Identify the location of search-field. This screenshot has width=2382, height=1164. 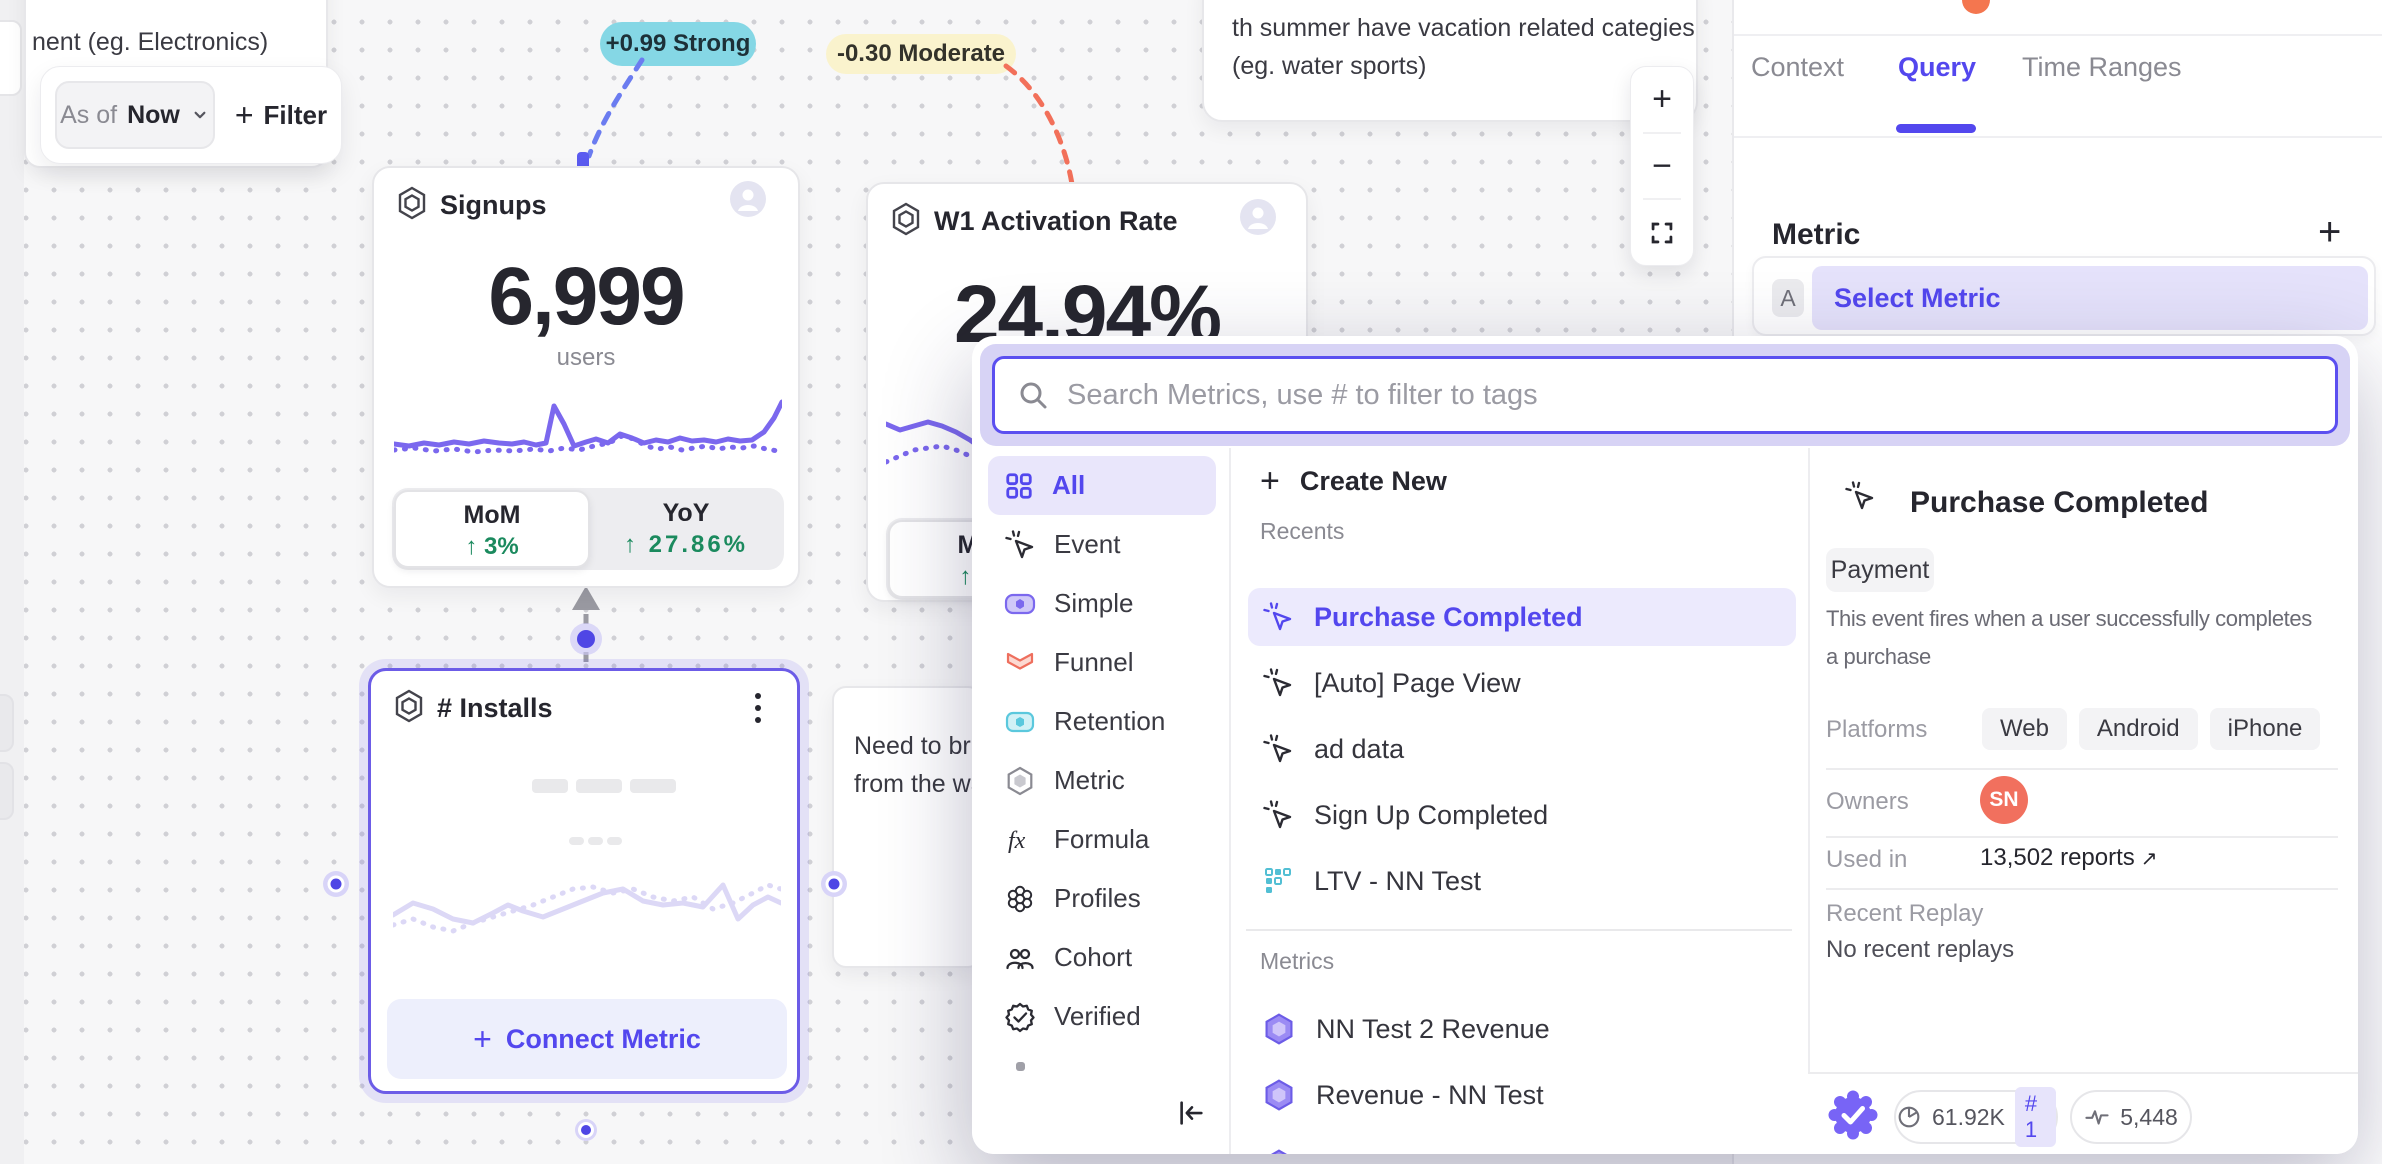
(1665, 395).